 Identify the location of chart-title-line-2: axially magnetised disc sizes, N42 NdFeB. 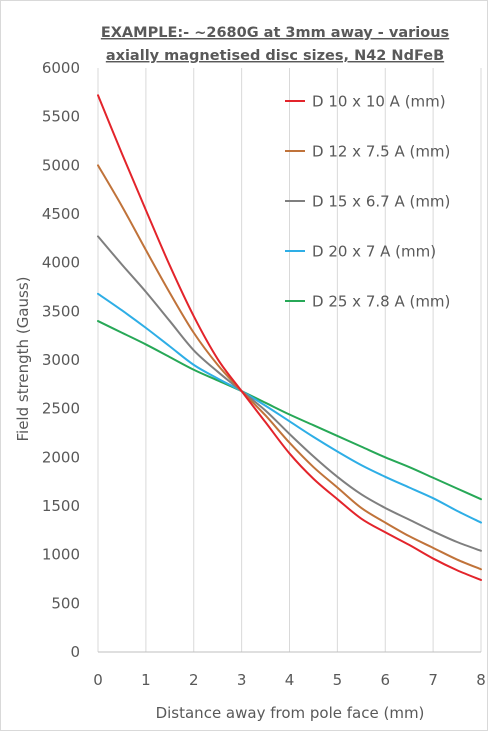
(275, 56).